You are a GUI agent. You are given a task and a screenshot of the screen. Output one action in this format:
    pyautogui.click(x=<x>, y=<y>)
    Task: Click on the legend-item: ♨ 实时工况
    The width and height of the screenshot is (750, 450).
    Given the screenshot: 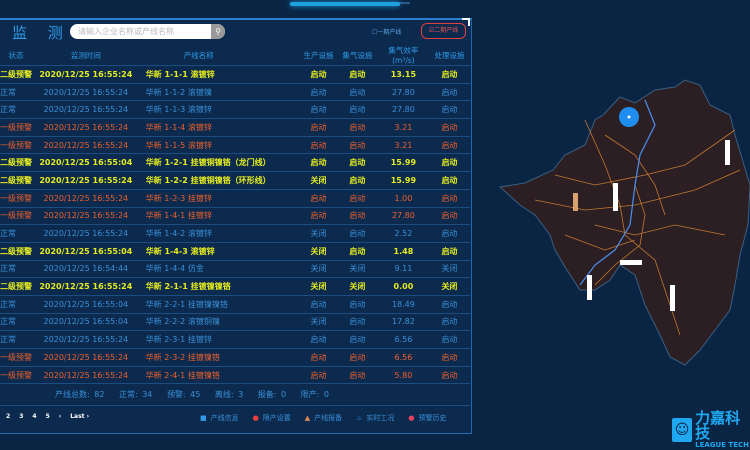 What is the action you would take?
    pyautogui.click(x=375, y=418)
    